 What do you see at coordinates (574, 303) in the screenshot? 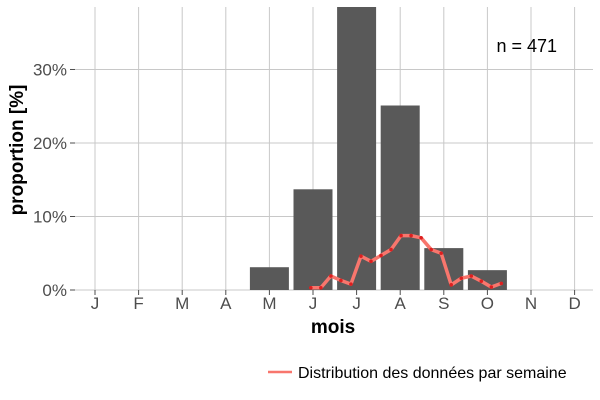
I see `x-tick-label: D` at bounding box center [574, 303].